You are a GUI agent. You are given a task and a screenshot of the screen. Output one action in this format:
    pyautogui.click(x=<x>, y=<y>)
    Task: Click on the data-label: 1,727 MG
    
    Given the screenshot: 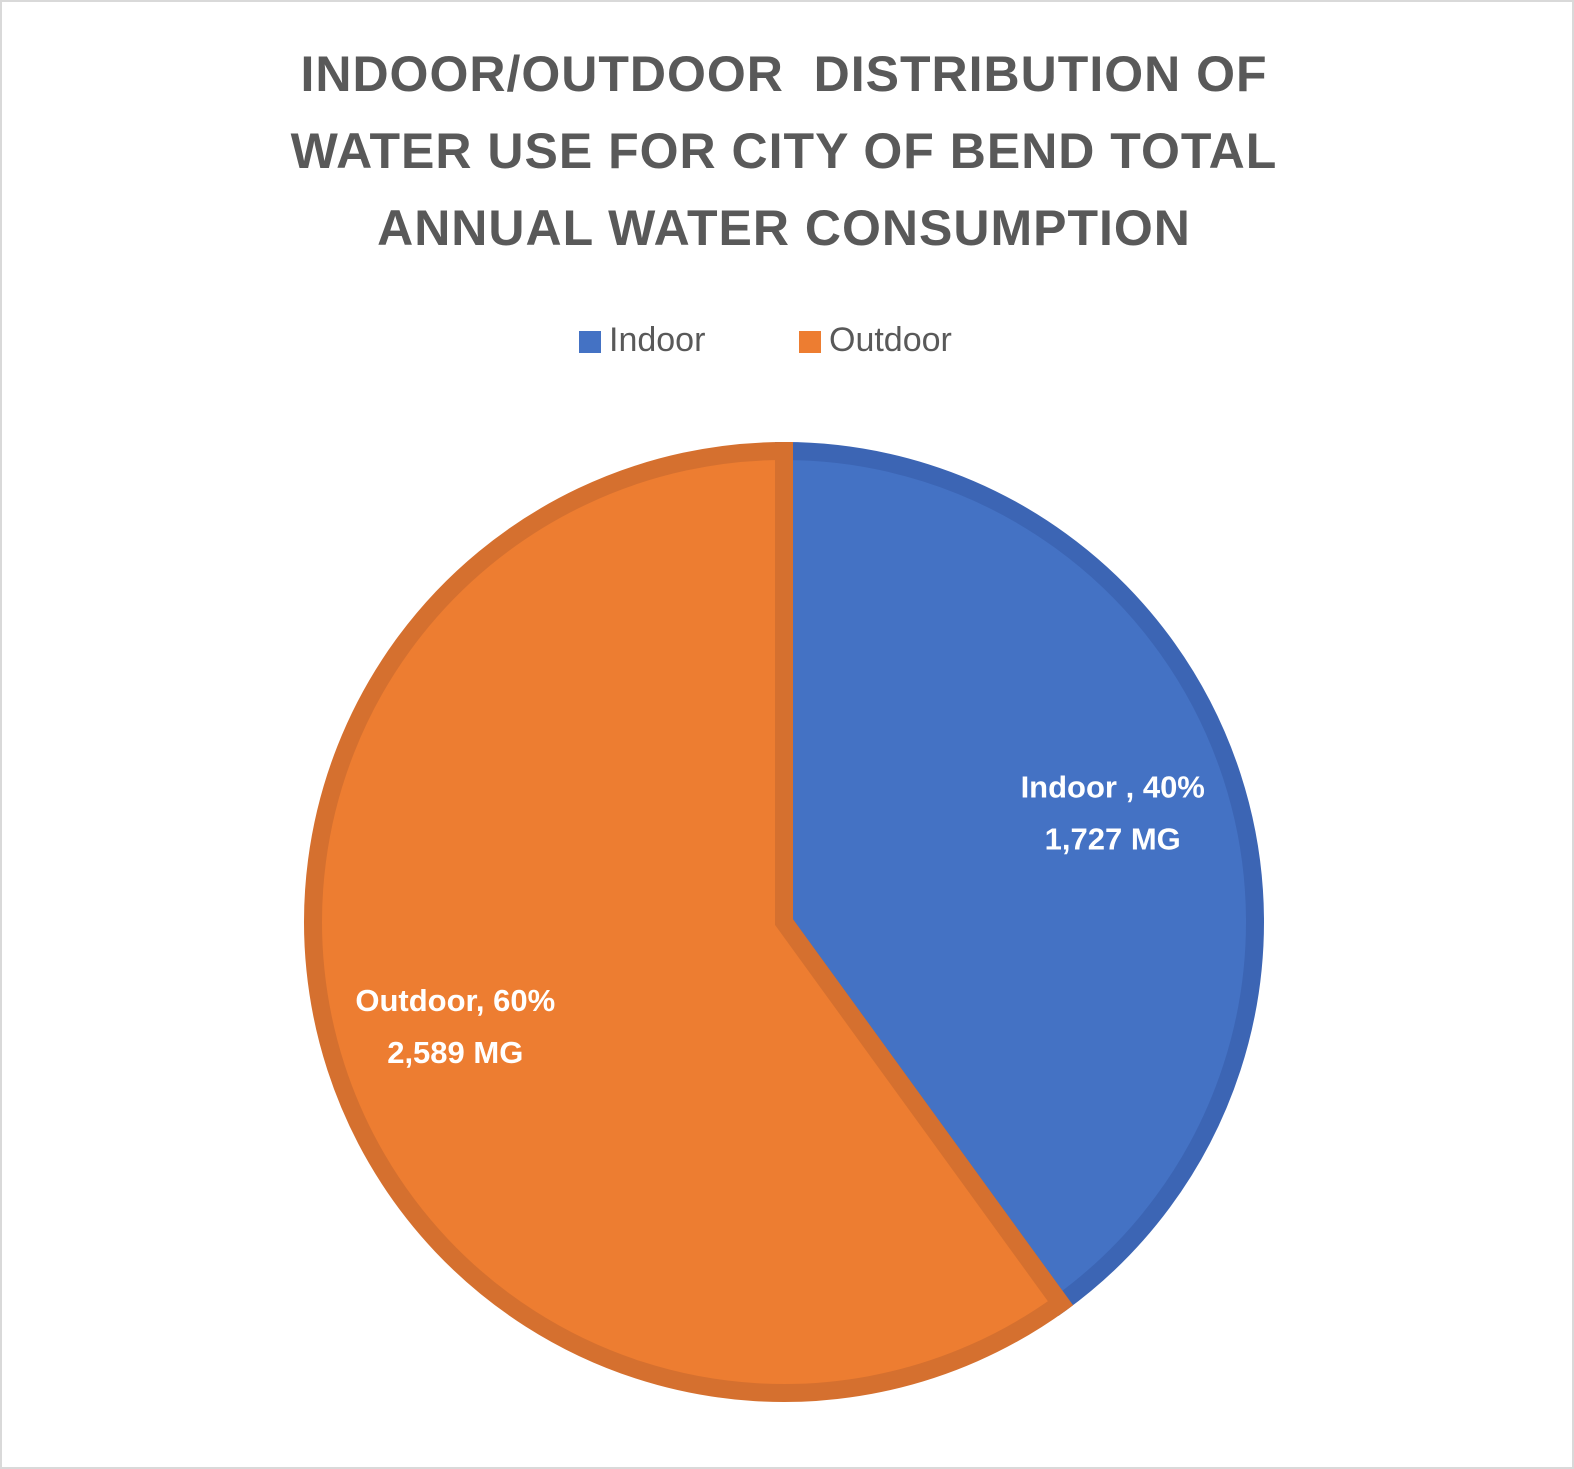 What is the action you would take?
    pyautogui.click(x=1113, y=839)
    